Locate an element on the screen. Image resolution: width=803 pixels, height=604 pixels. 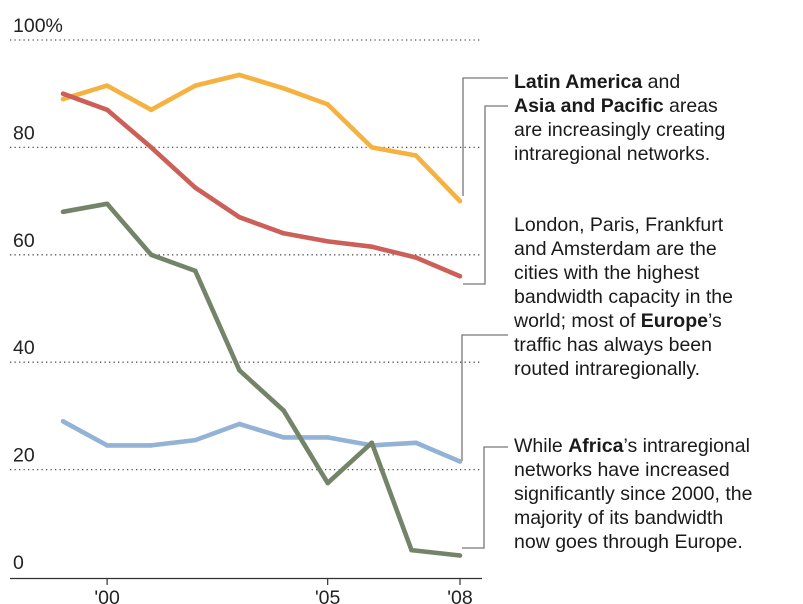
y-tick-label: 0 is located at coordinates (18, 563).